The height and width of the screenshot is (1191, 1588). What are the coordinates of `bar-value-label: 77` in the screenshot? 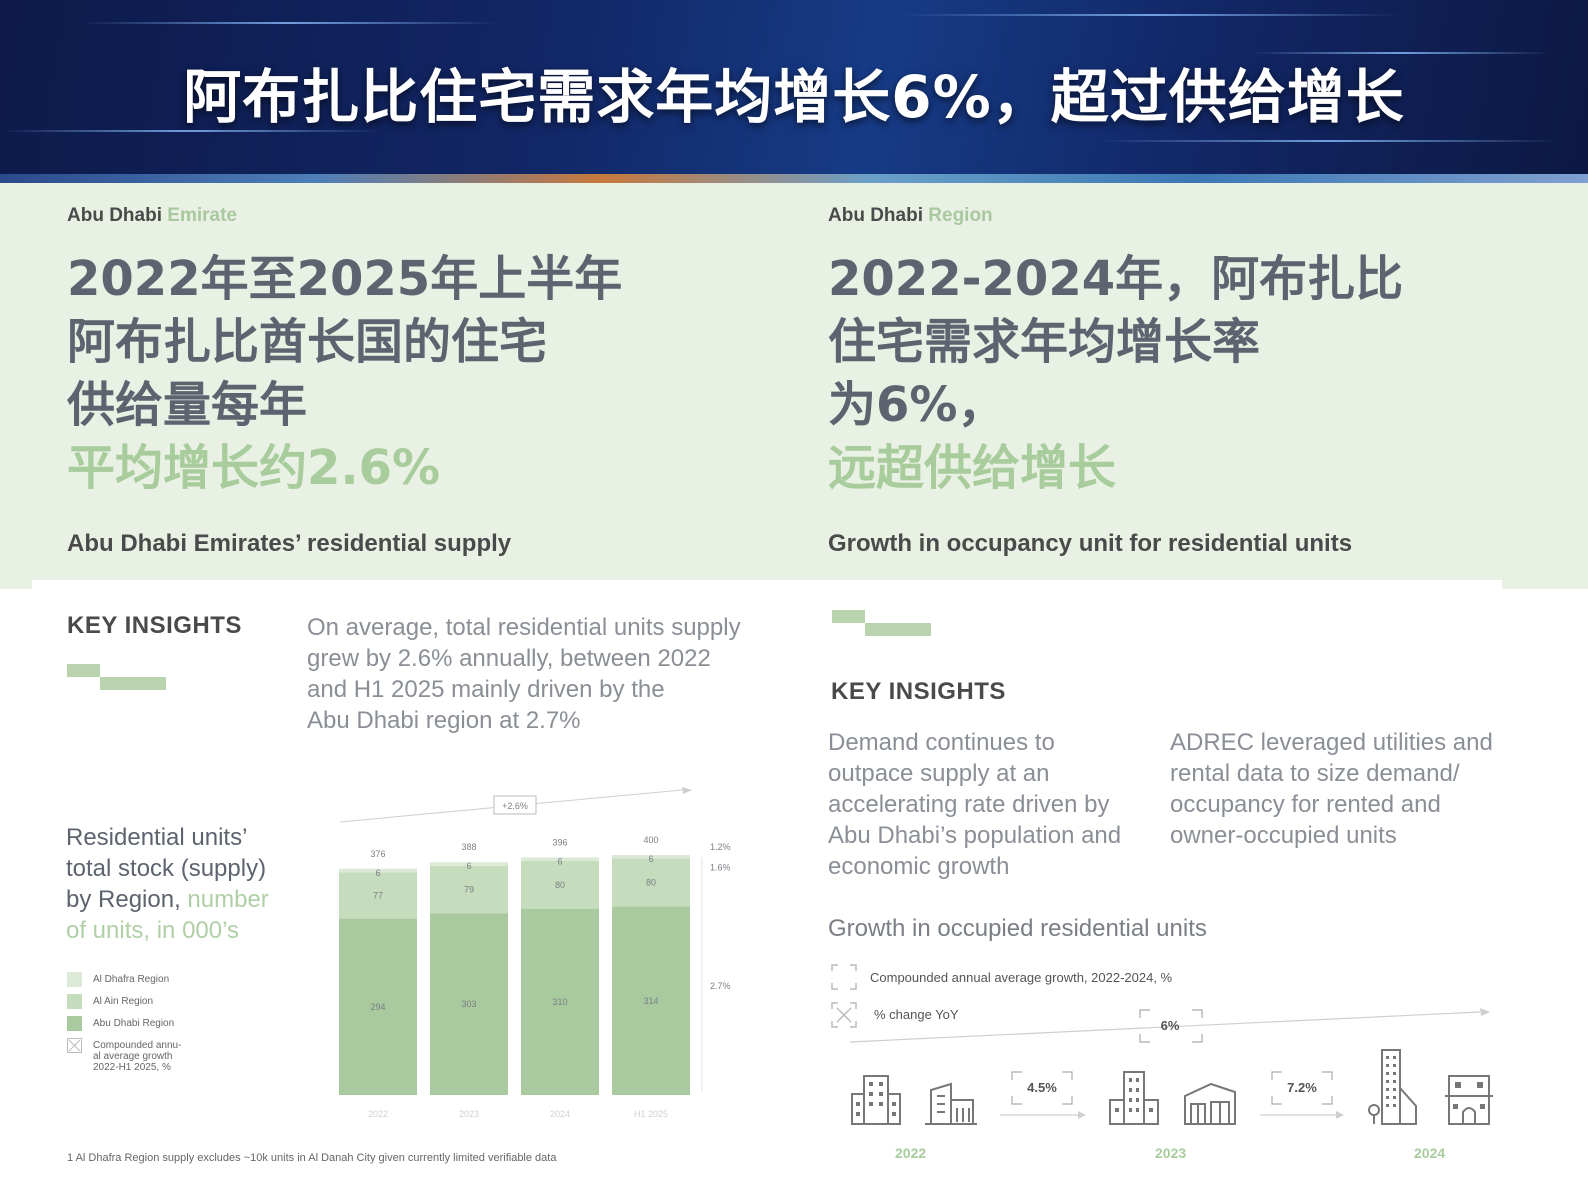 It's located at (378, 896).